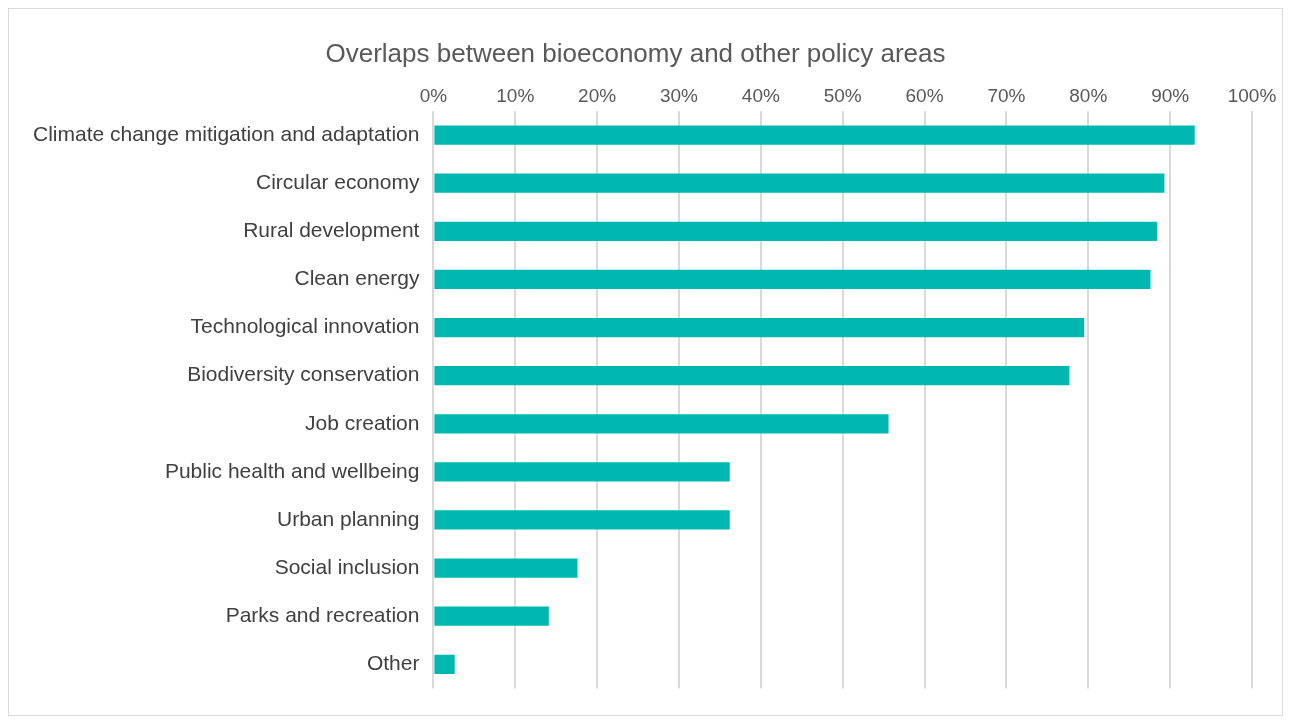  Describe the element at coordinates (347, 566) in the screenshot. I see `y-tick-label: Social inclusion` at that location.